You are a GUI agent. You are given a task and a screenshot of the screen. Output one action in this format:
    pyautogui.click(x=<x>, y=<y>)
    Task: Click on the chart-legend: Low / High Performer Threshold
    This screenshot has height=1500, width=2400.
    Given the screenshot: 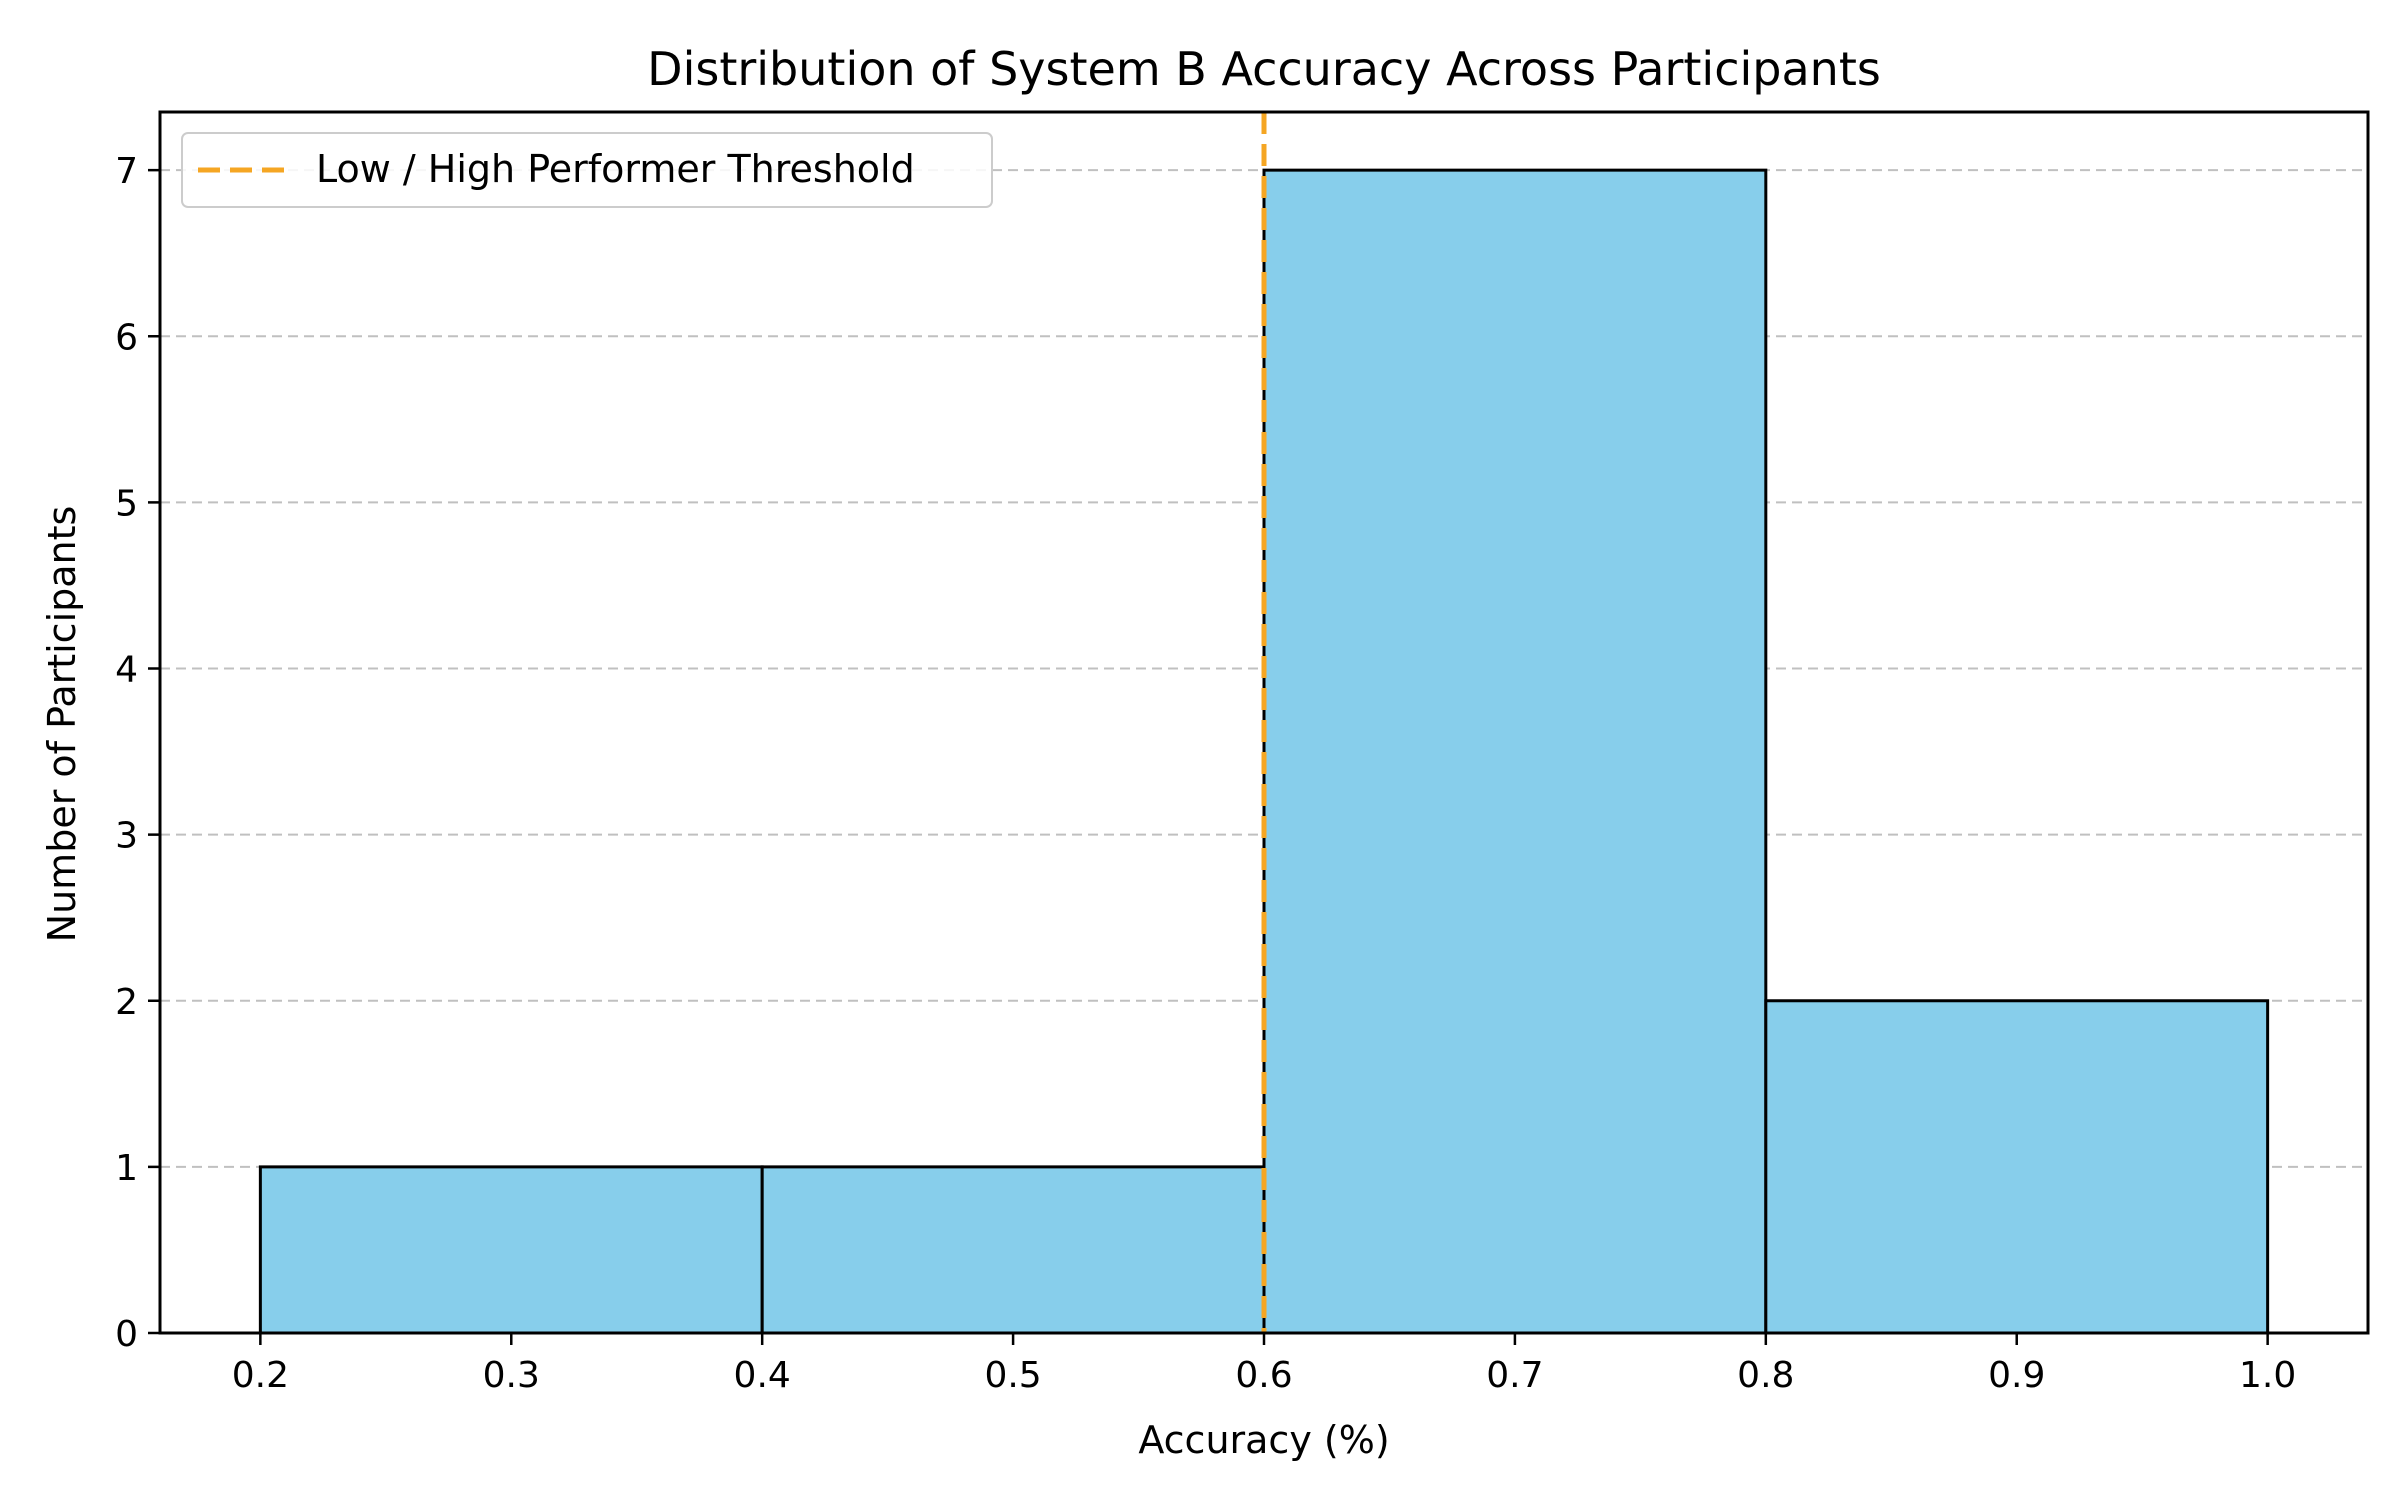 What is the action you would take?
    pyautogui.click(x=587, y=170)
    